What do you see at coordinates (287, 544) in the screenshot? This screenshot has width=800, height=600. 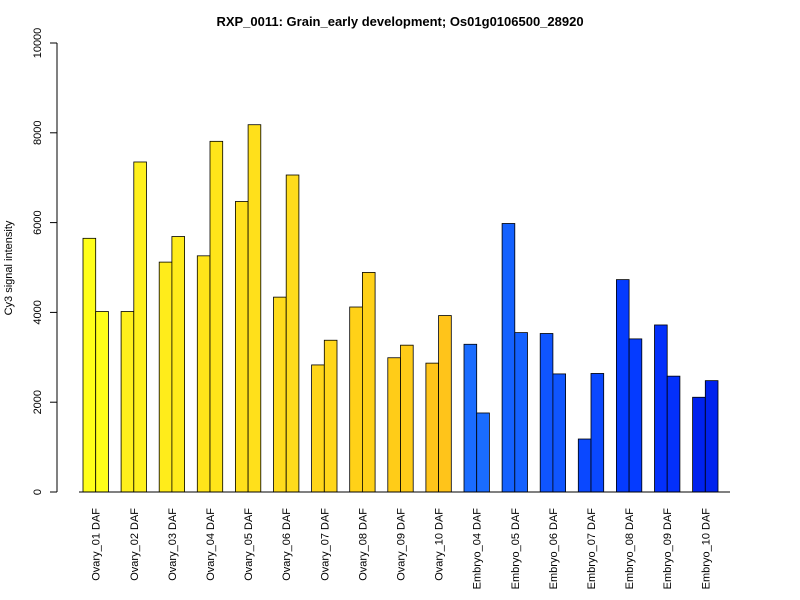 I see `x-tick-label: Ovary_06 DAF` at bounding box center [287, 544].